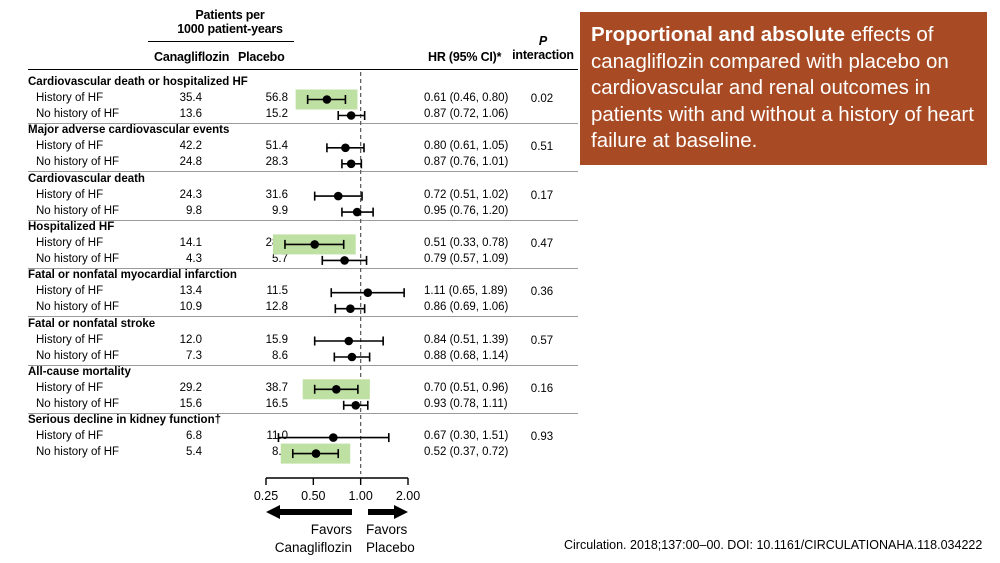 The height and width of the screenshot is (563, 1000). Describe the element at coordinates (129, 130) in the screenshot. I see `section-title: Major adverse cardiovascular events` at that location.